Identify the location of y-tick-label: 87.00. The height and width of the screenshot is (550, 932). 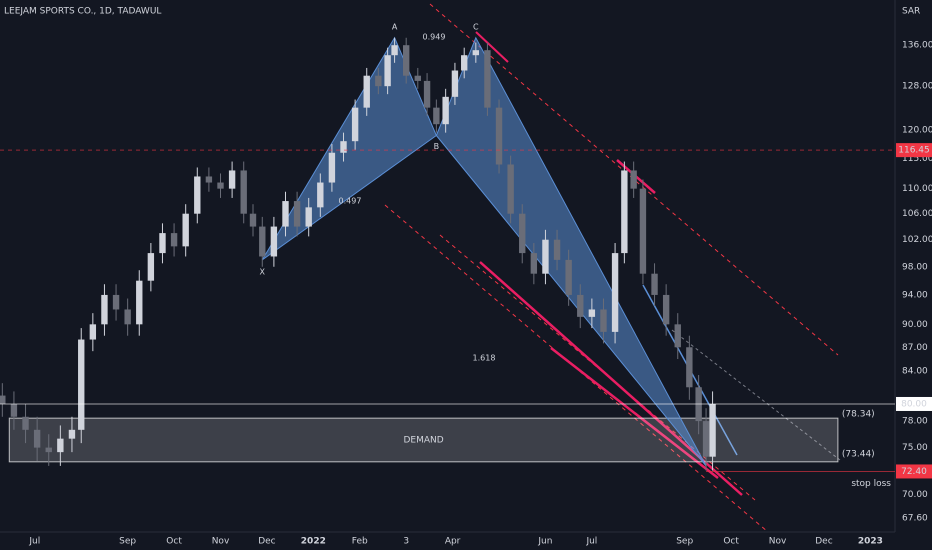
(915, 348).